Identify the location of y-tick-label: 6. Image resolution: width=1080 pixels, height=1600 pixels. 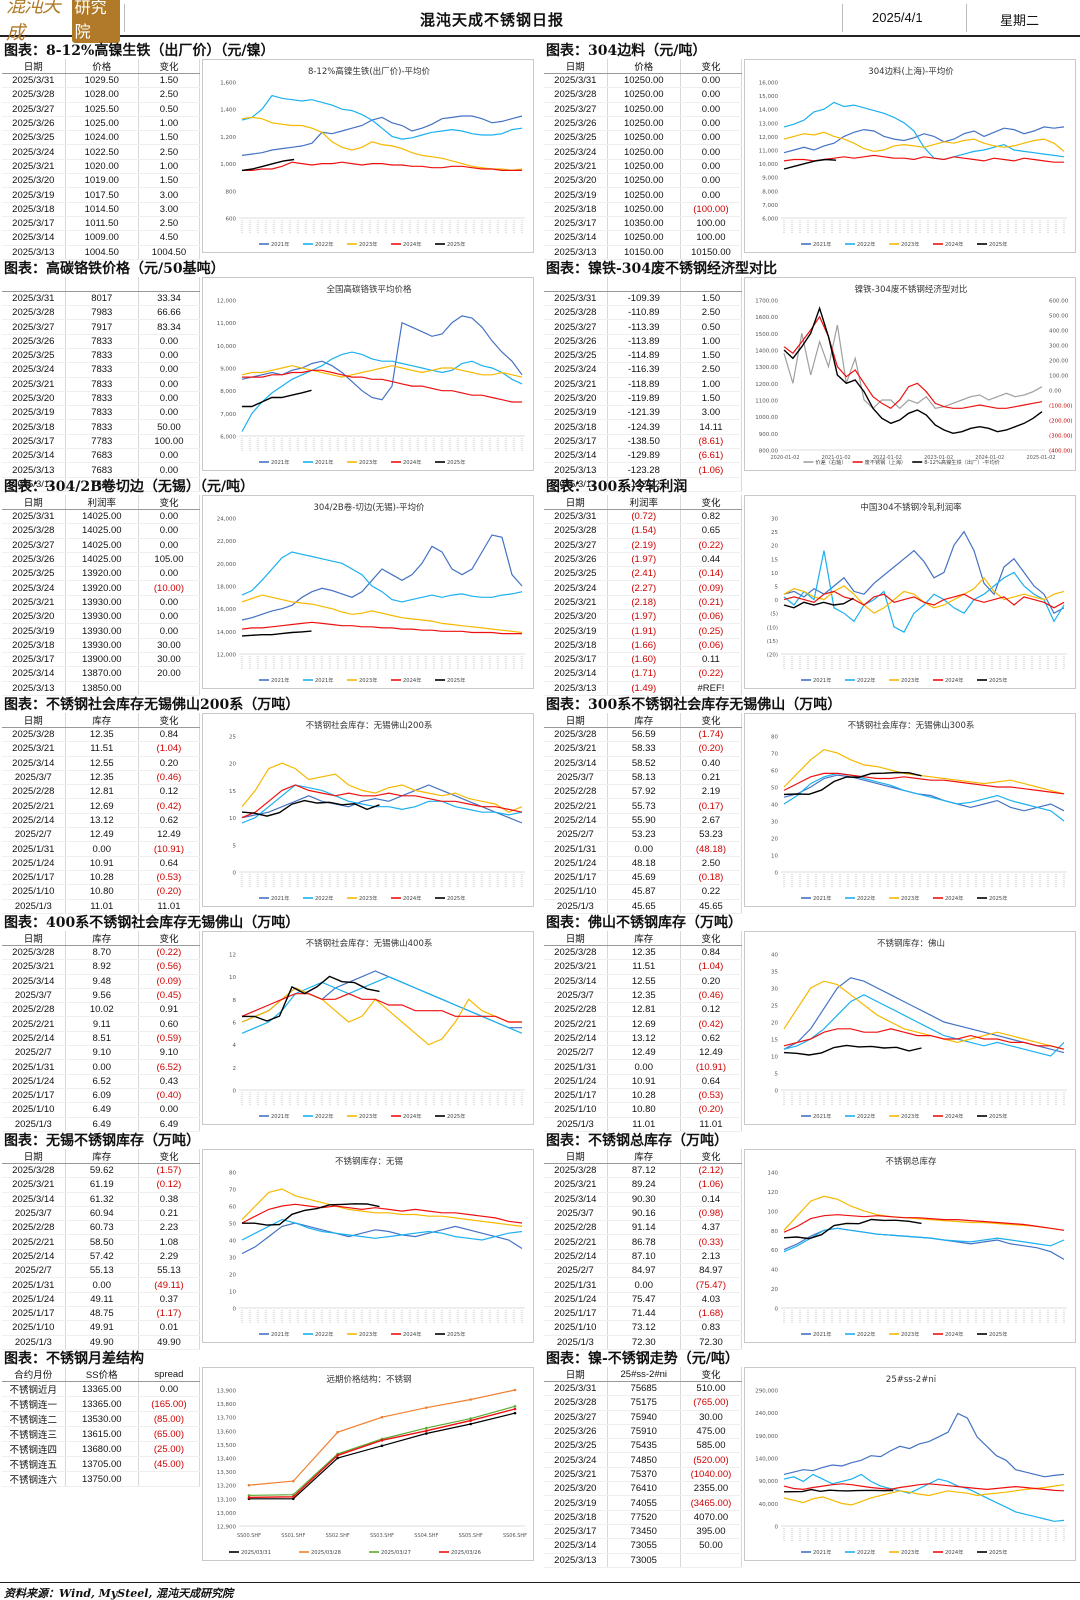
(235, 1024).